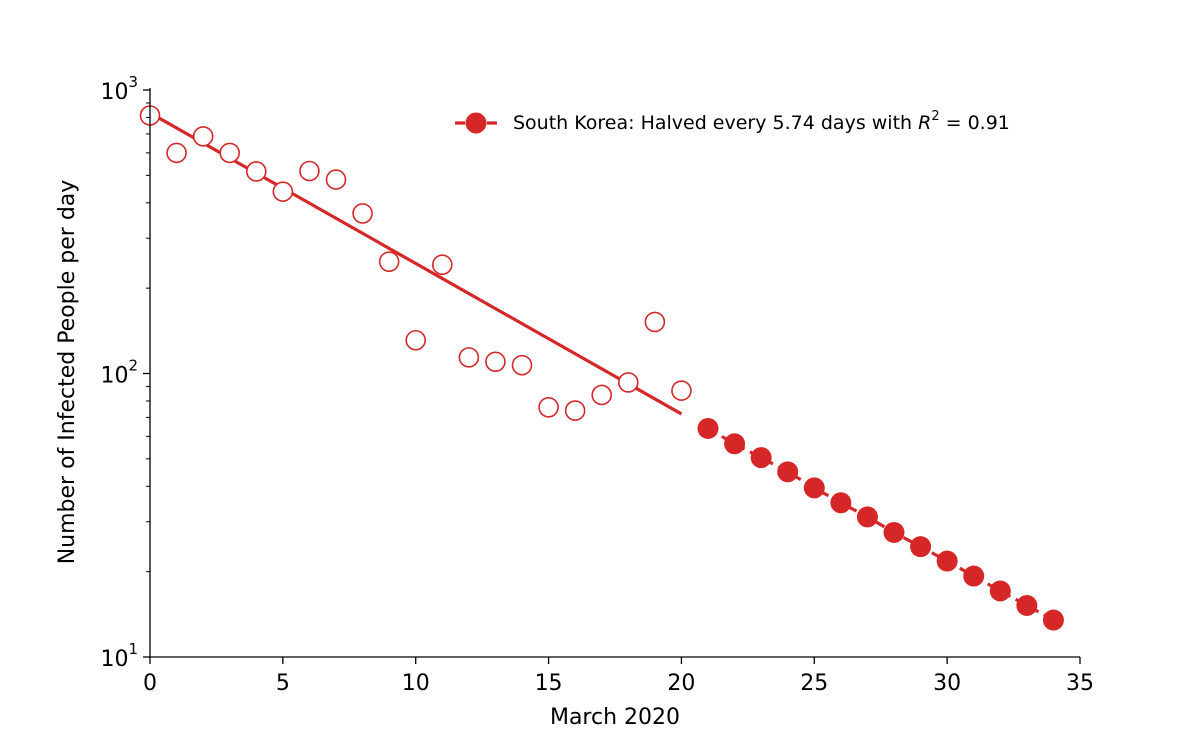 The width and height of the screenshot is (1200, 750). Describe the element at coordinates (283, 683) in the screenshot. I see `x-tick-label: 5` at that location.